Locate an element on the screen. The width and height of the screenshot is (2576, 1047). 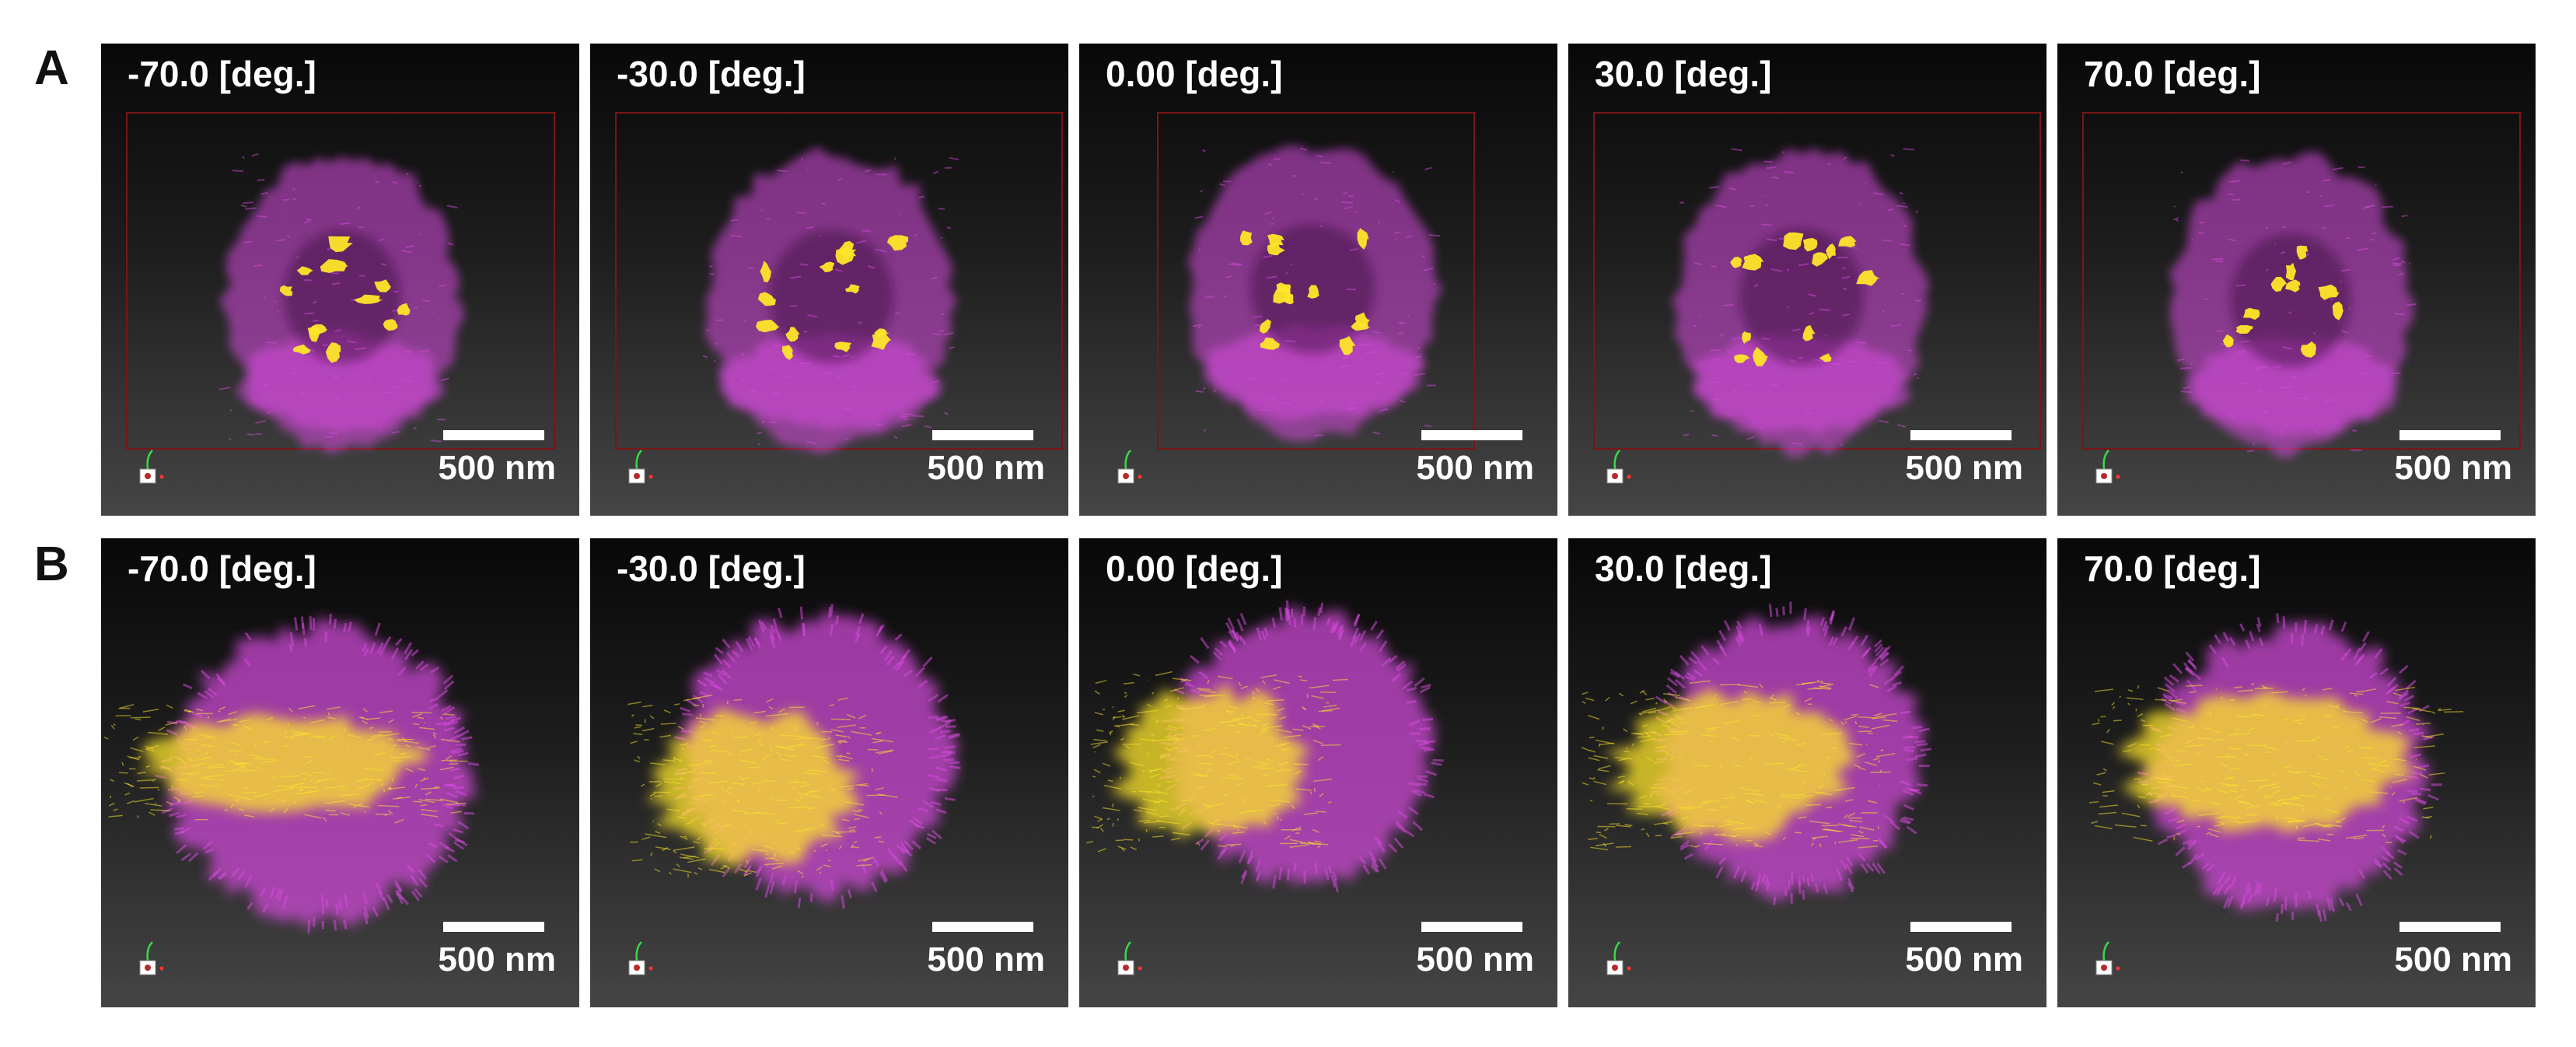
panel-b-2: -30.0 [deg.] 500 nm is located at coordinates (829, 772).